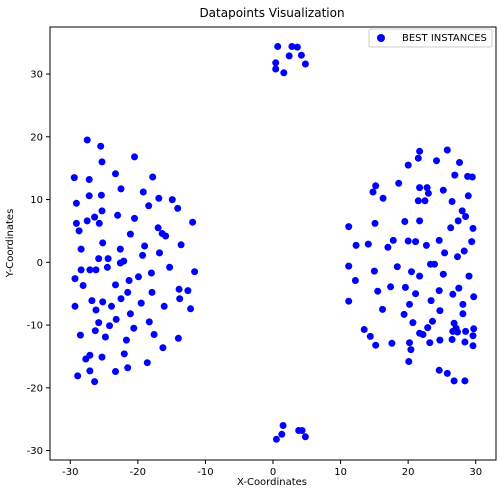  Describe the element at coordinates (444, 38) in the screenshot. I see `legend-label: BEST INSTANCES` at that location.